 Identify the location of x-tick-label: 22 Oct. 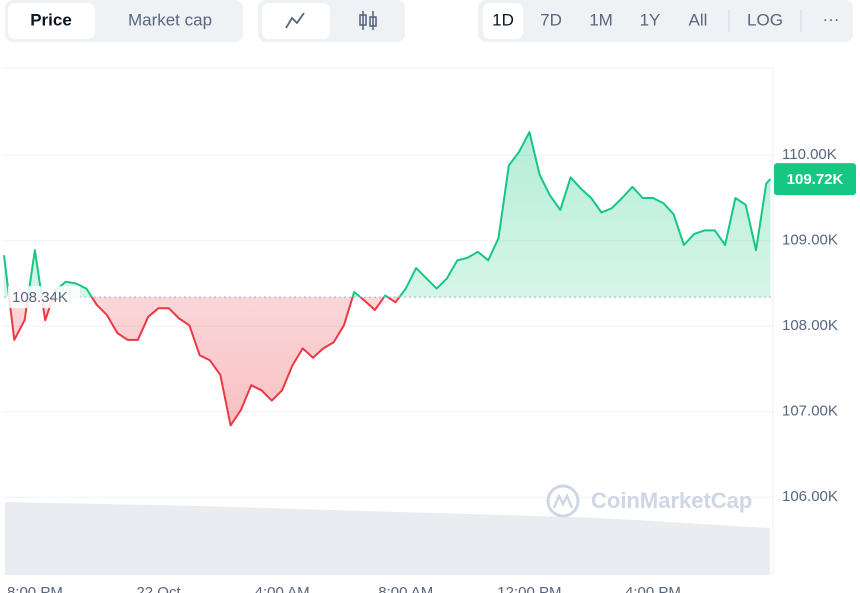
(158, 588).